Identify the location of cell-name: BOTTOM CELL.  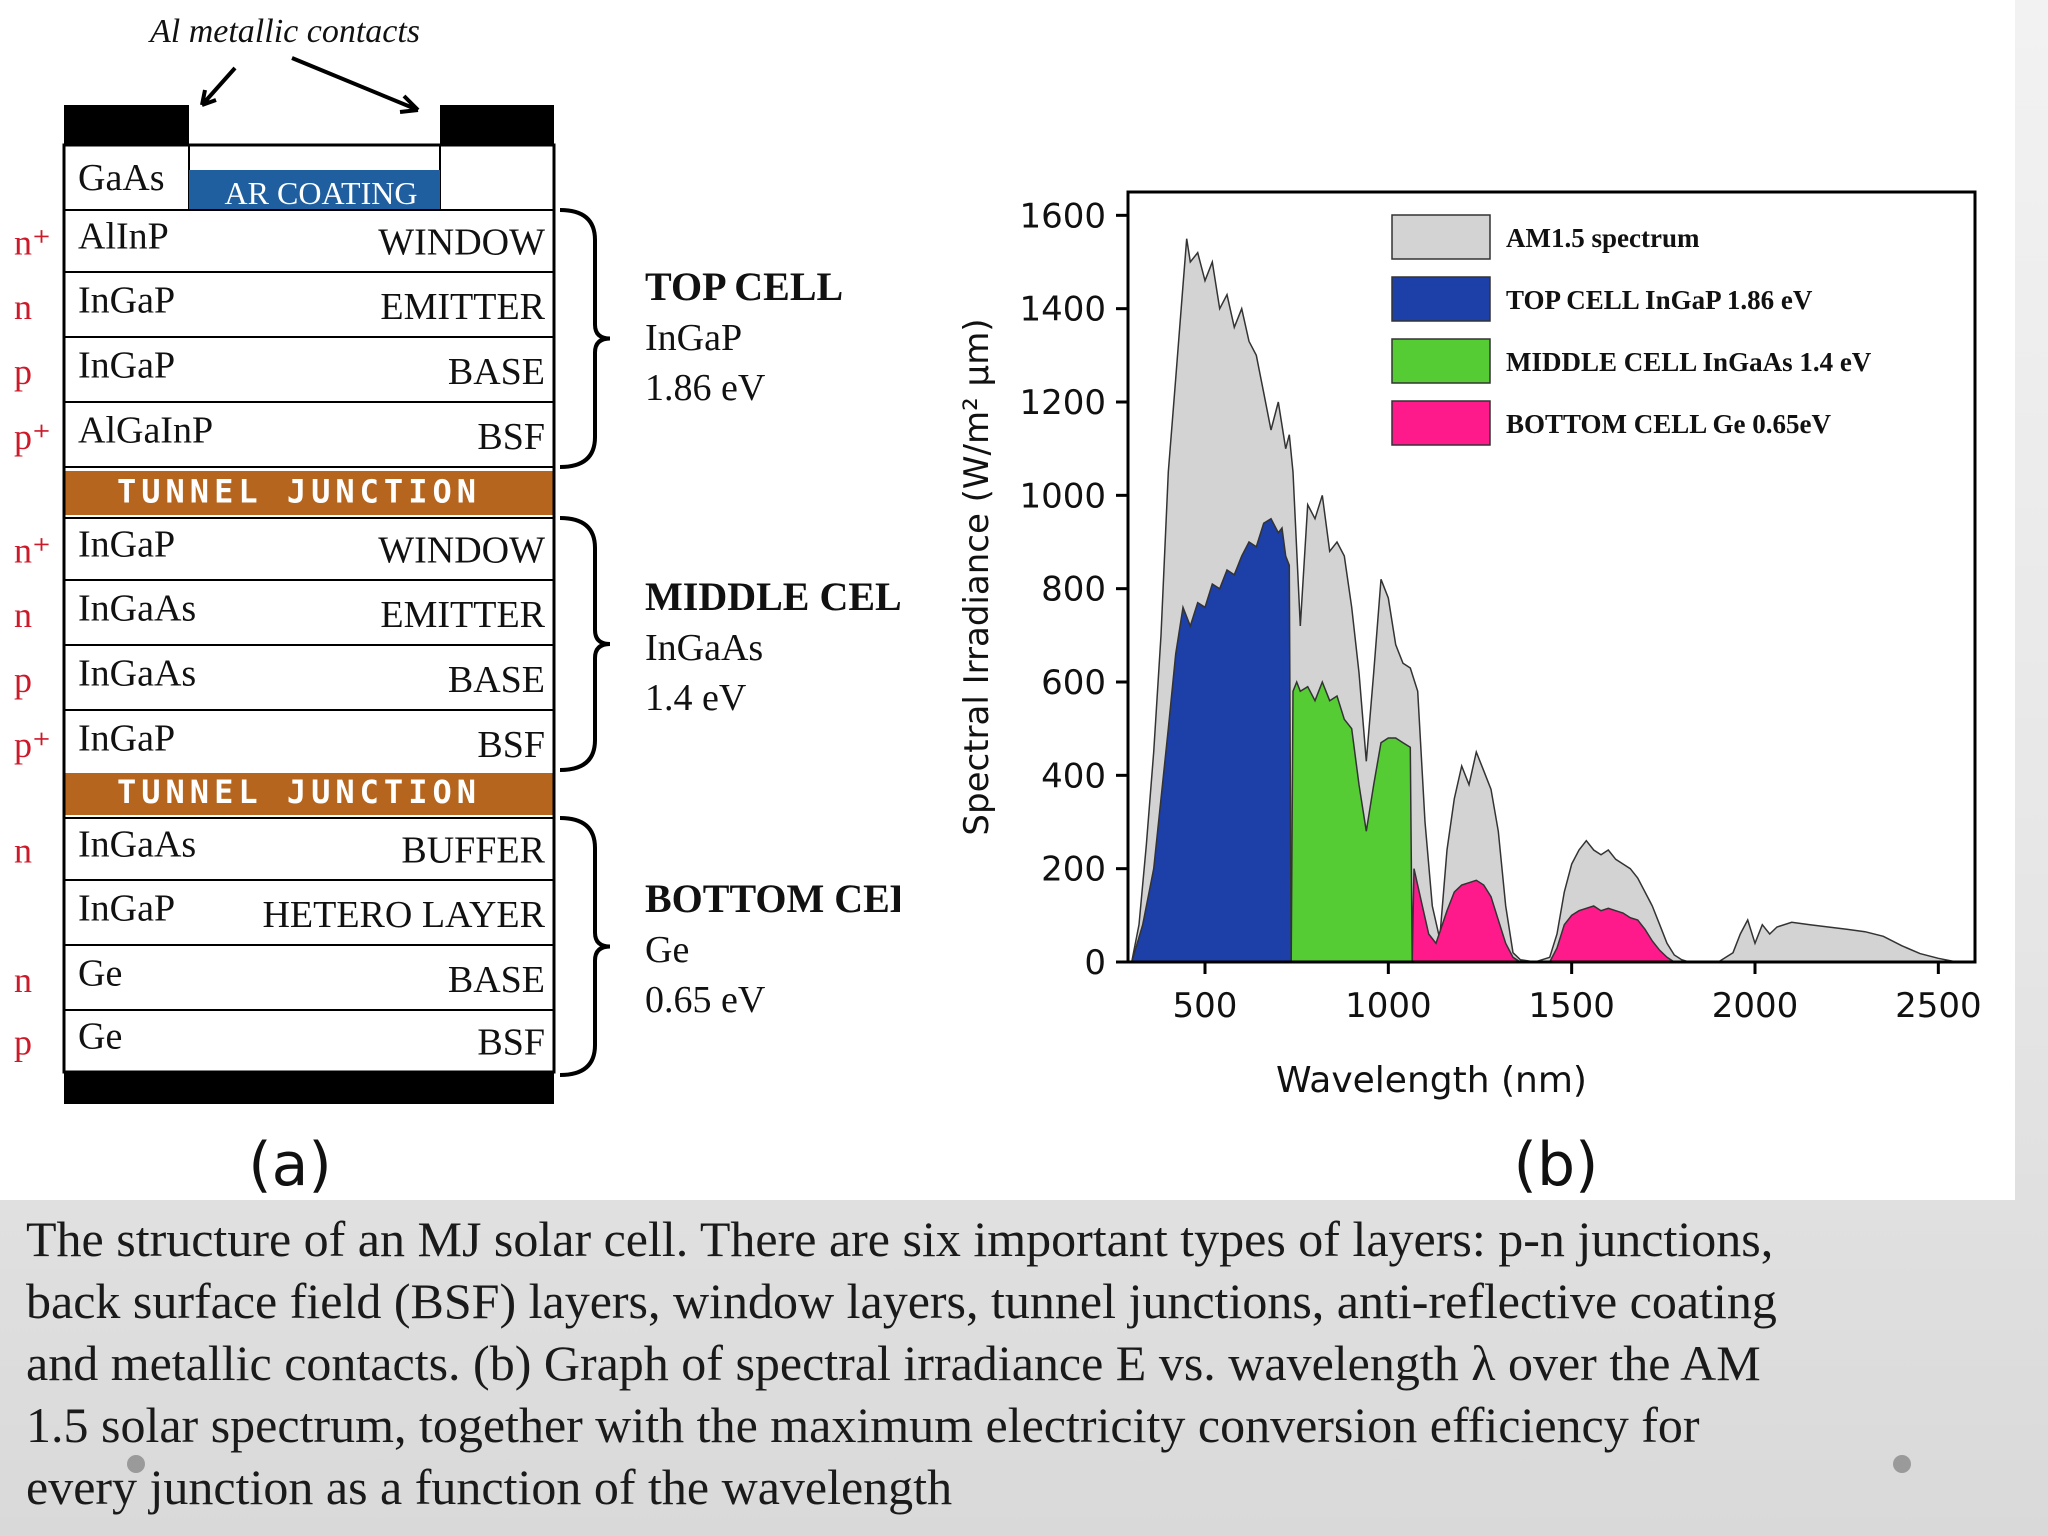
(772, 898).